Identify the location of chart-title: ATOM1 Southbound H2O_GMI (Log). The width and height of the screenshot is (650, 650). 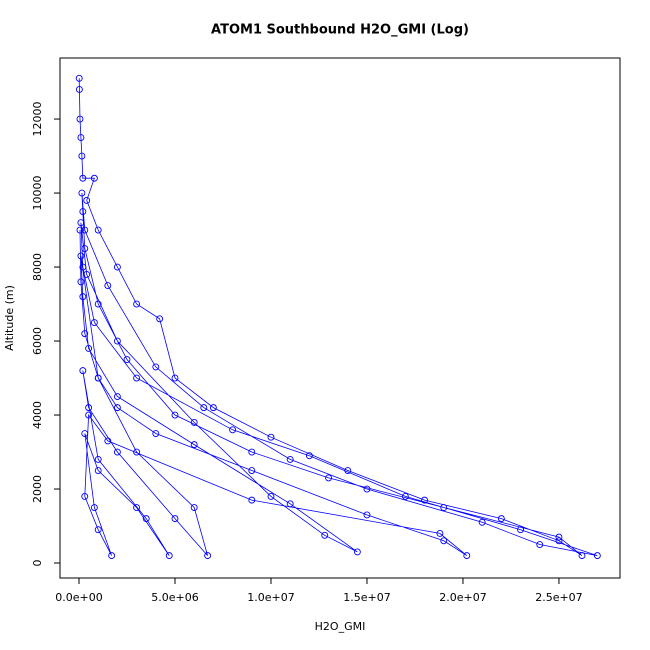
(340, 30).